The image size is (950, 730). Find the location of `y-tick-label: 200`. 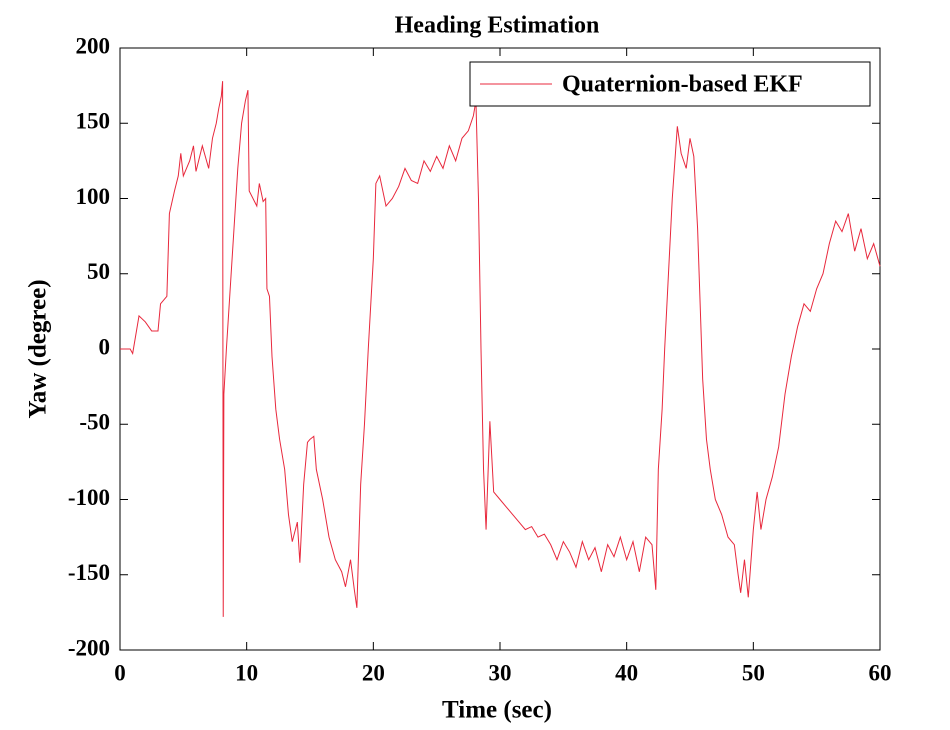

y-tick-label: 200 is located at coordinates (93, 45).